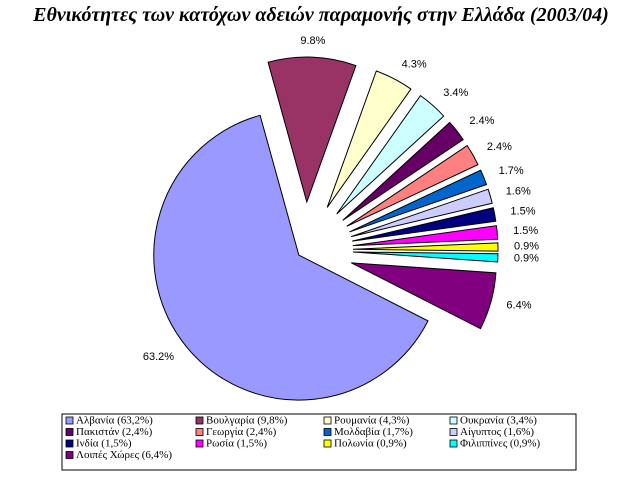 The image size is (643, 478). What do you see at coordinates (158, 357) in the screenshot?
I see `value-label: 63.2%` at bounding box center [158, 357].